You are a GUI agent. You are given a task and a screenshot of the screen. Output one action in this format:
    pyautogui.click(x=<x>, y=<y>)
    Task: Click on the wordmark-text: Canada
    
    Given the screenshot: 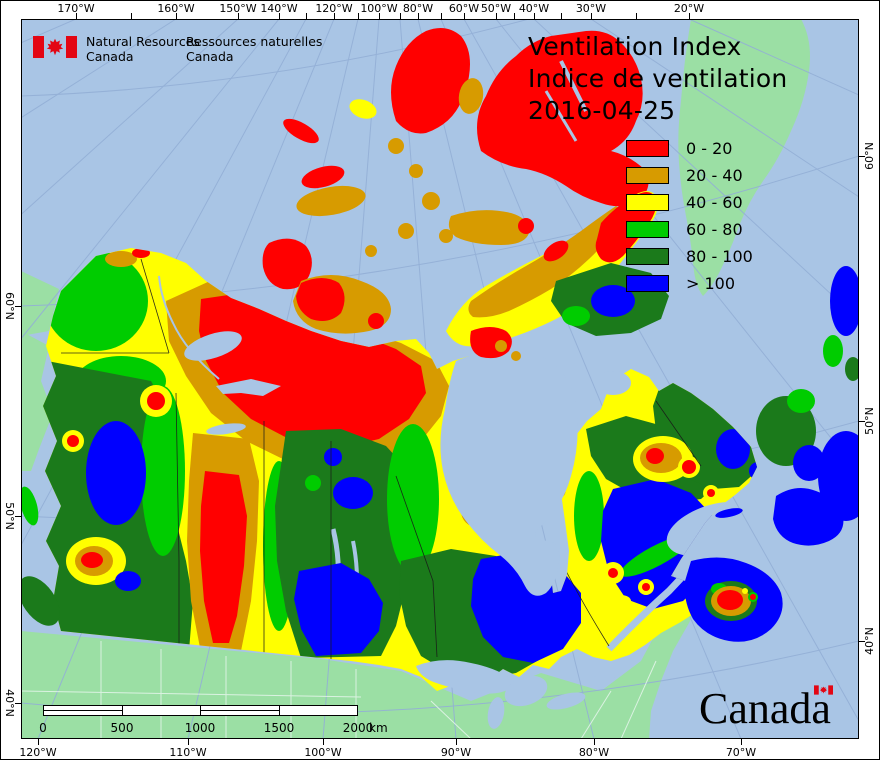 What is the action you would take?
    pyautogui.click(x=765, y=708)
    